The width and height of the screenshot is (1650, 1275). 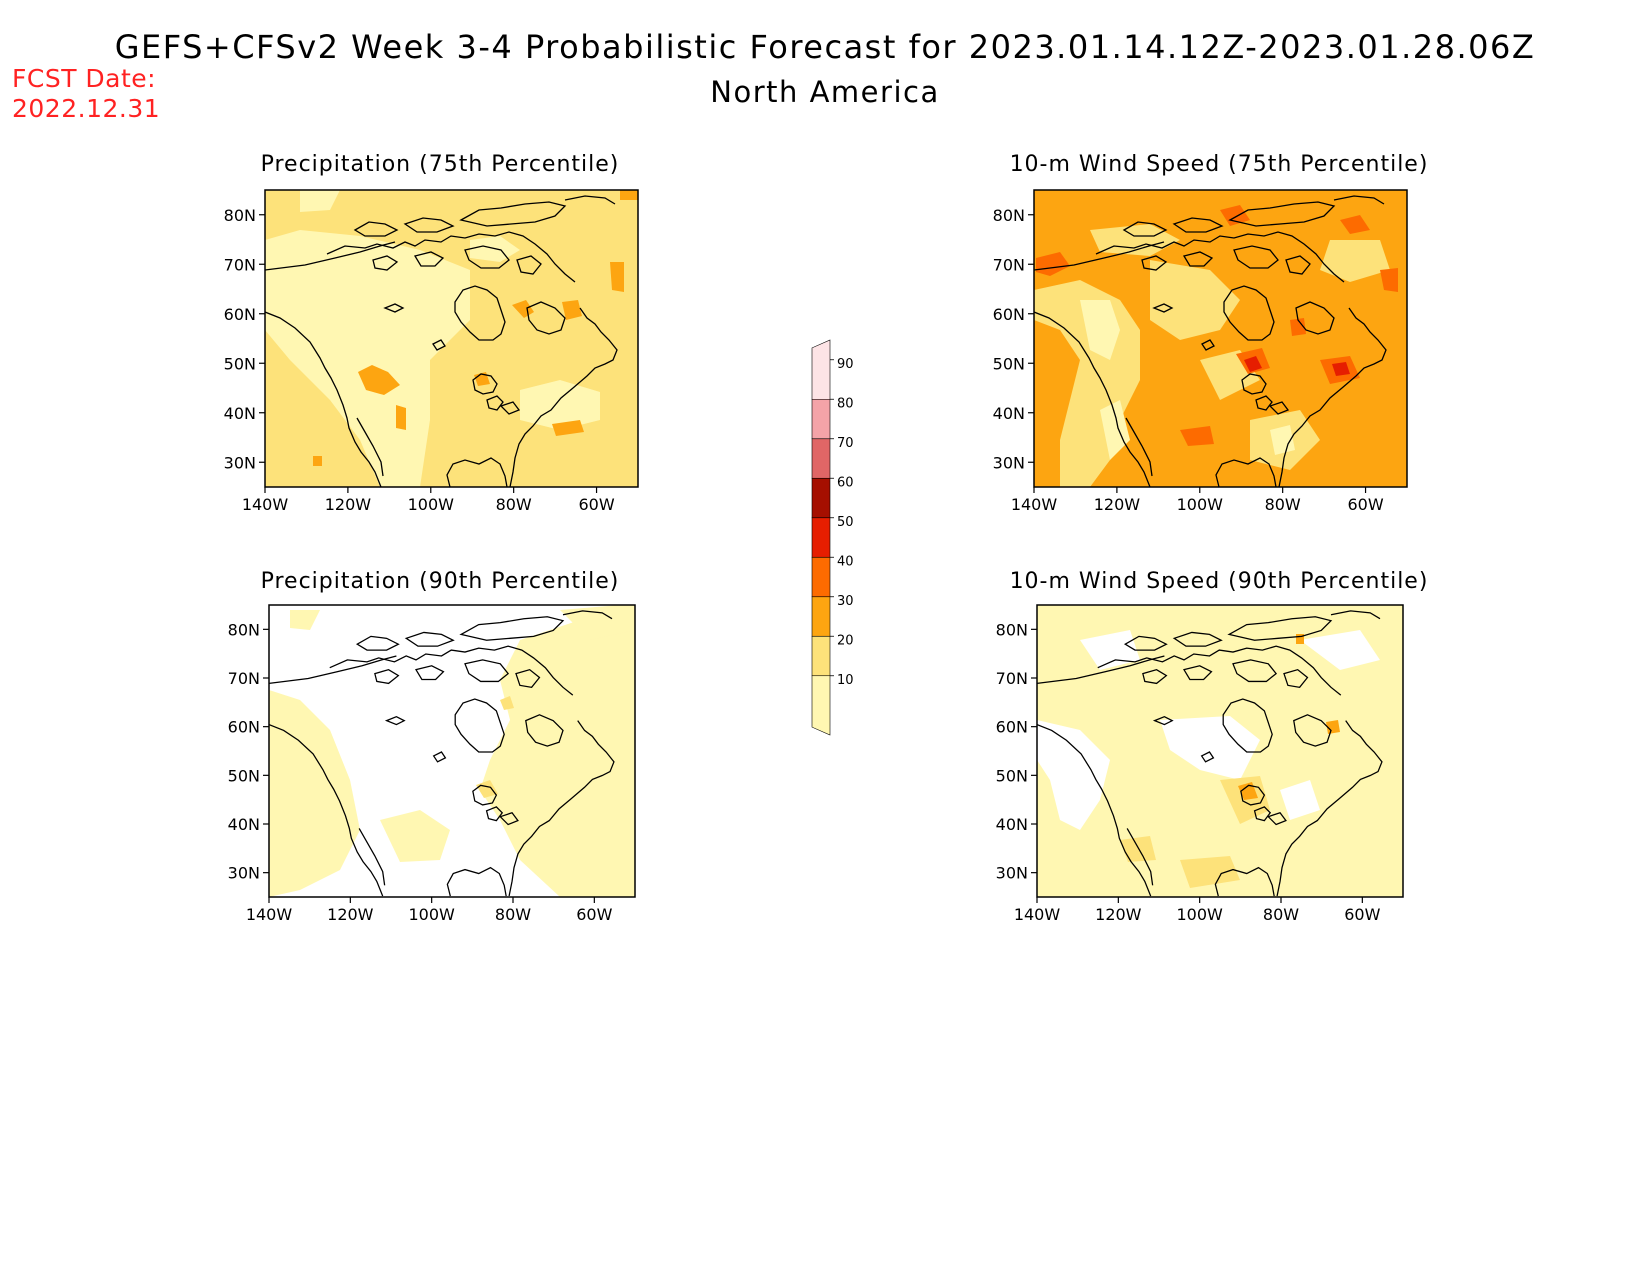 I want to click on panel-title-precip-75: Precipitation (75th Percentile), so click(x=440, y=164).